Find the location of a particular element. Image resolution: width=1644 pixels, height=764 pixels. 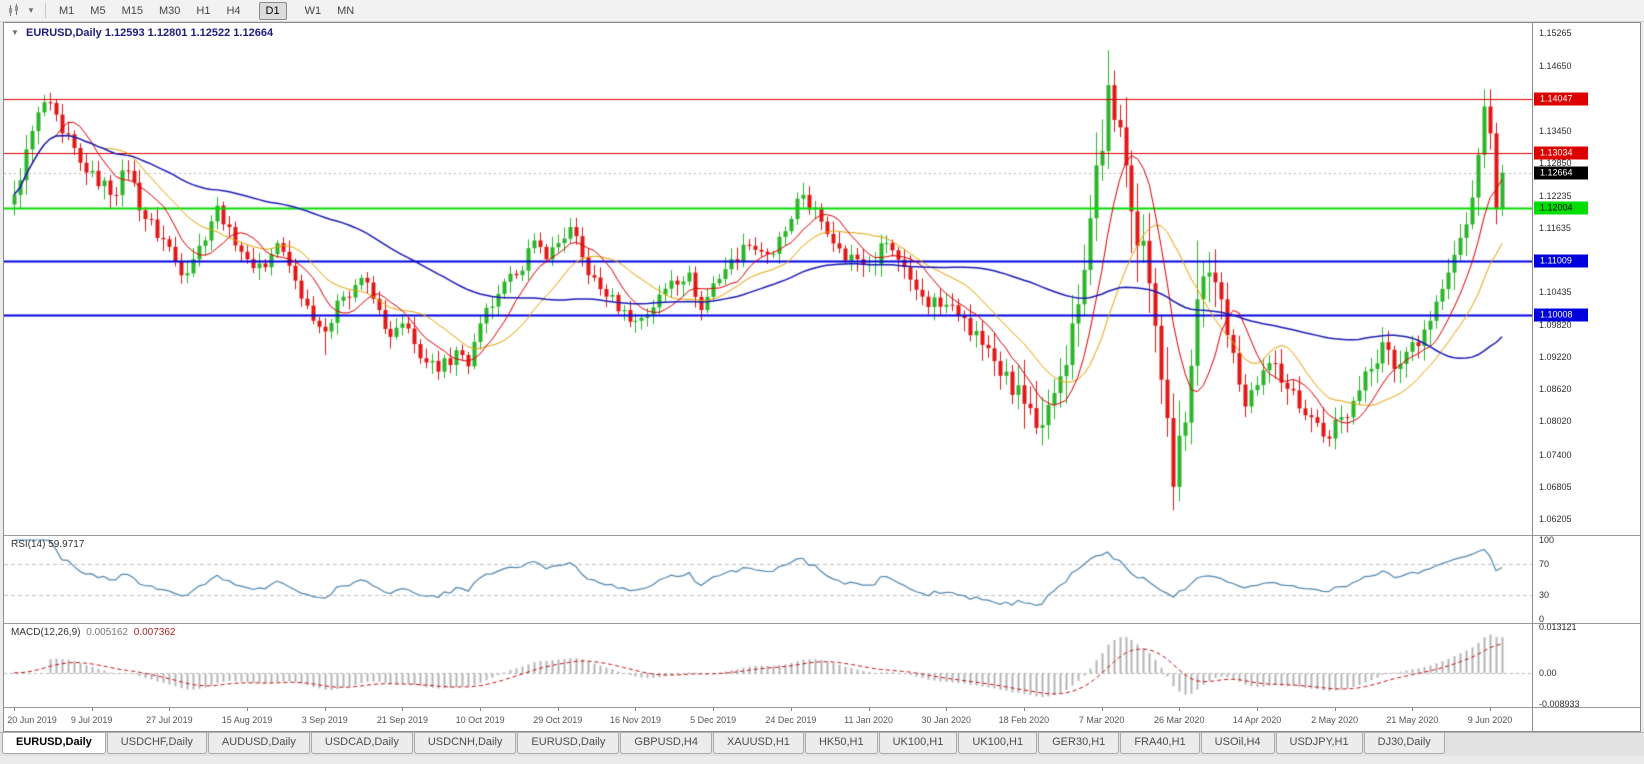

chart-symbol-period: EURUSD,Daily is located at coordinates (63, 33).